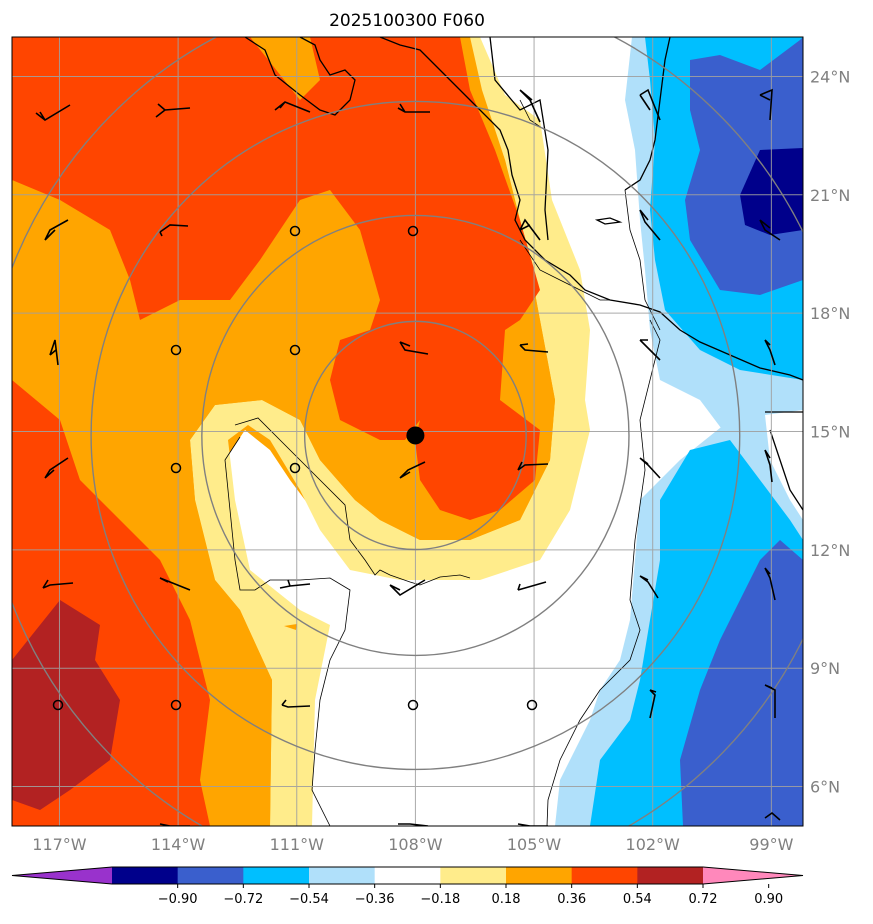 Image resolution: width=873 pixels, height=924 pixels. Describe the element at coordinates (415, 844) in the screenshot. I see `lon-tick-label: 108°W` at that location.